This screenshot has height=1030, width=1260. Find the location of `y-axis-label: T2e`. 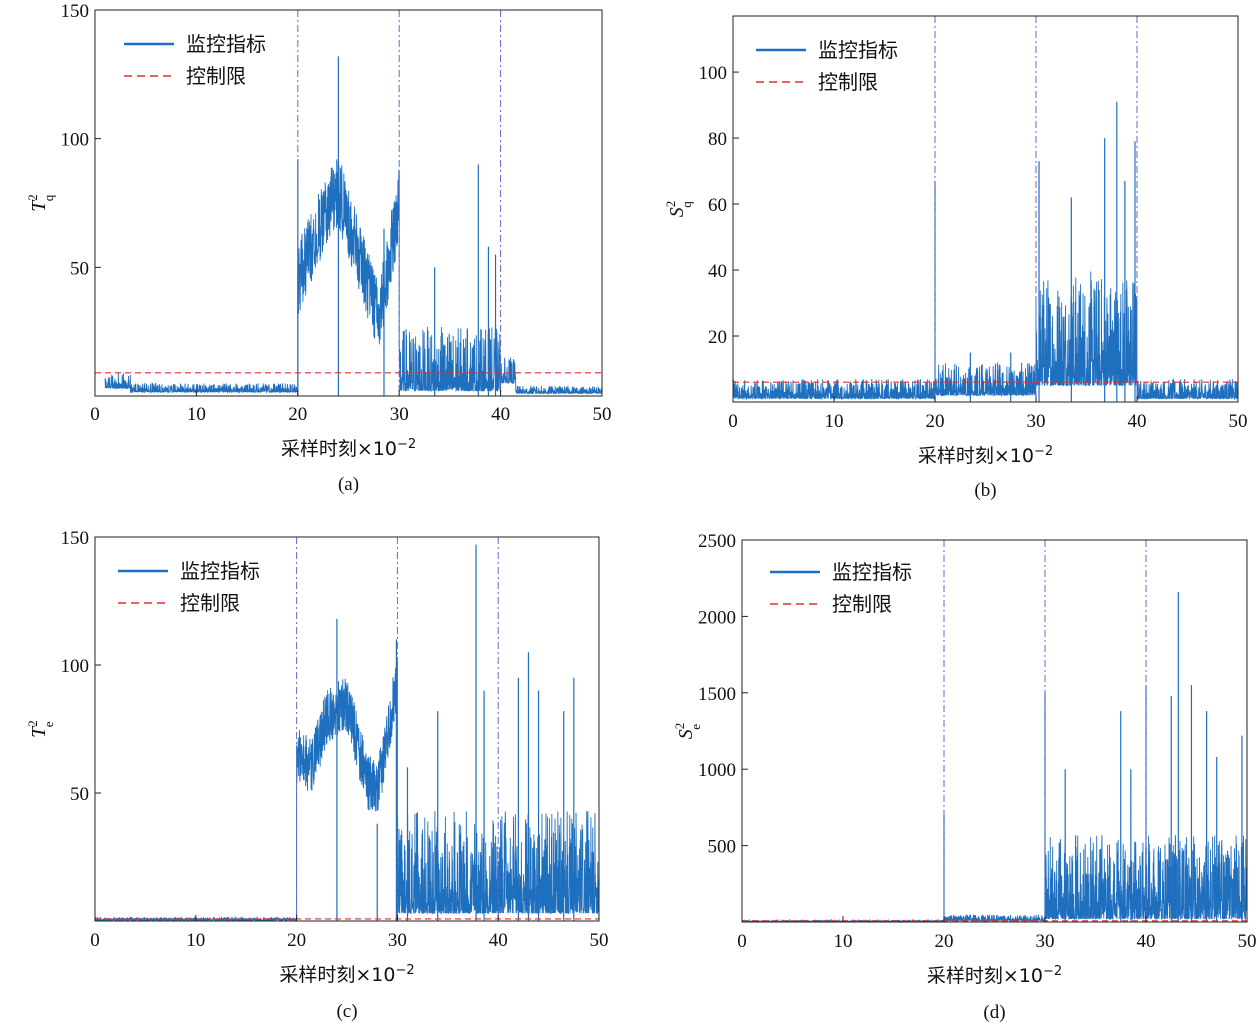

y-axis-label: T2e is located at coordinates (40, 729).